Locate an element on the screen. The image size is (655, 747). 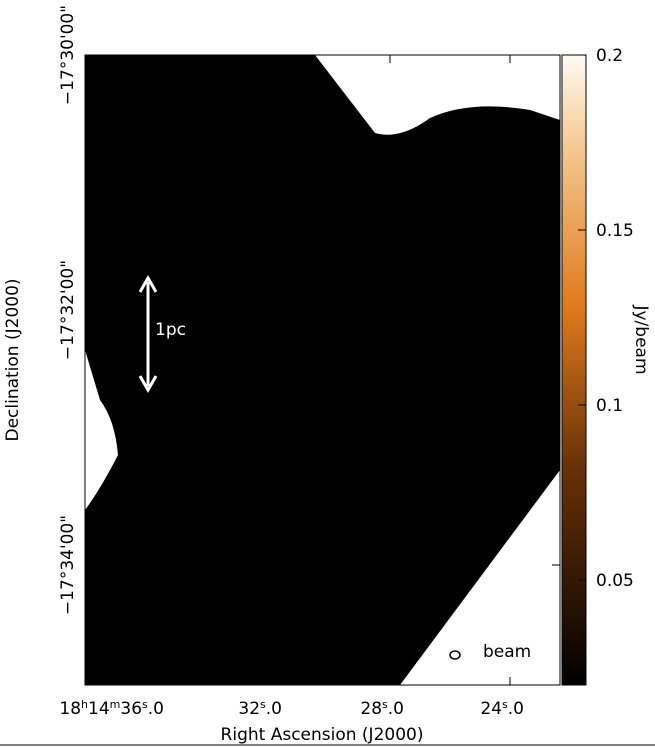
x-axis-label: Right Ascension (J2000) is located at coordinates (322, 735).